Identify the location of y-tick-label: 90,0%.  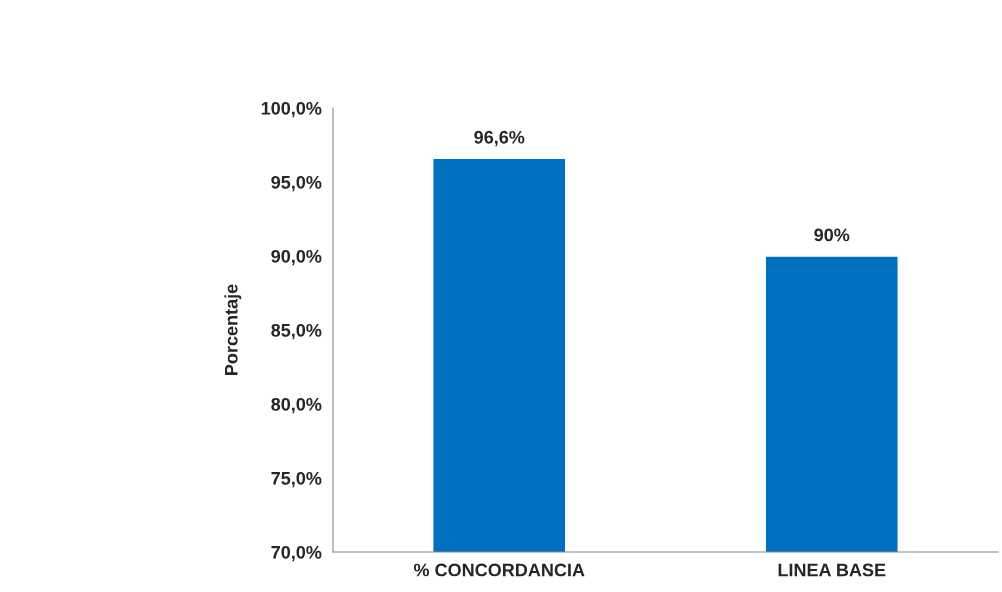
(296, 257).